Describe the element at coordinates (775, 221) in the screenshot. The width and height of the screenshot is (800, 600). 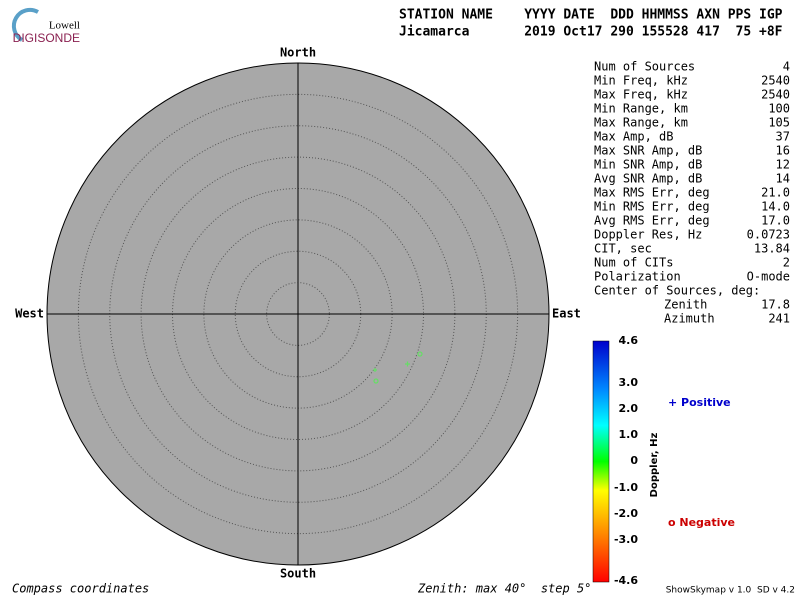
I see `stat-value: 17.0` at that location.